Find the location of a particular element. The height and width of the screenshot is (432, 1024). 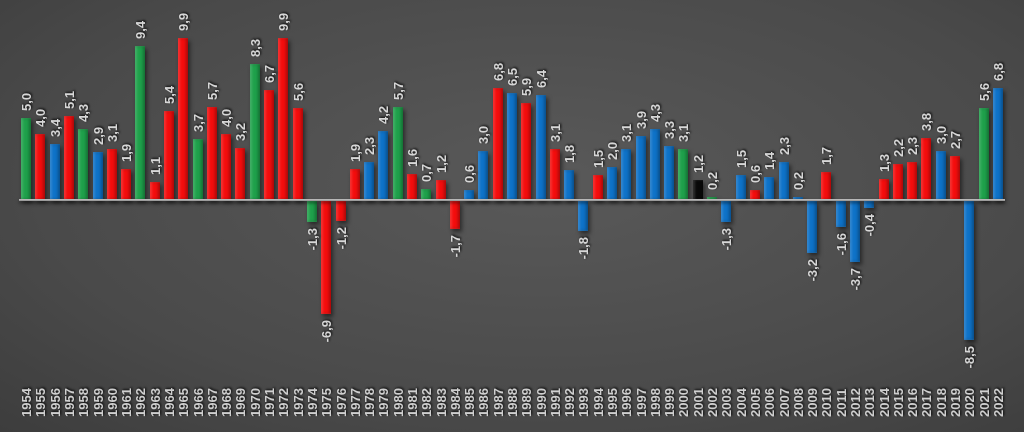

bar-1998 is located at coordinates (654, 164).